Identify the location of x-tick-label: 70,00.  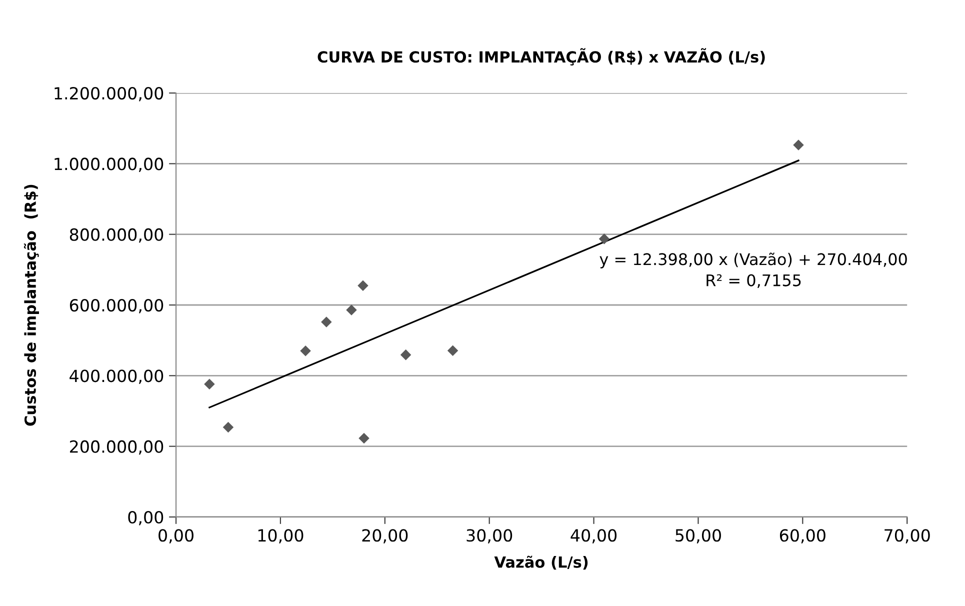
(907, 536).